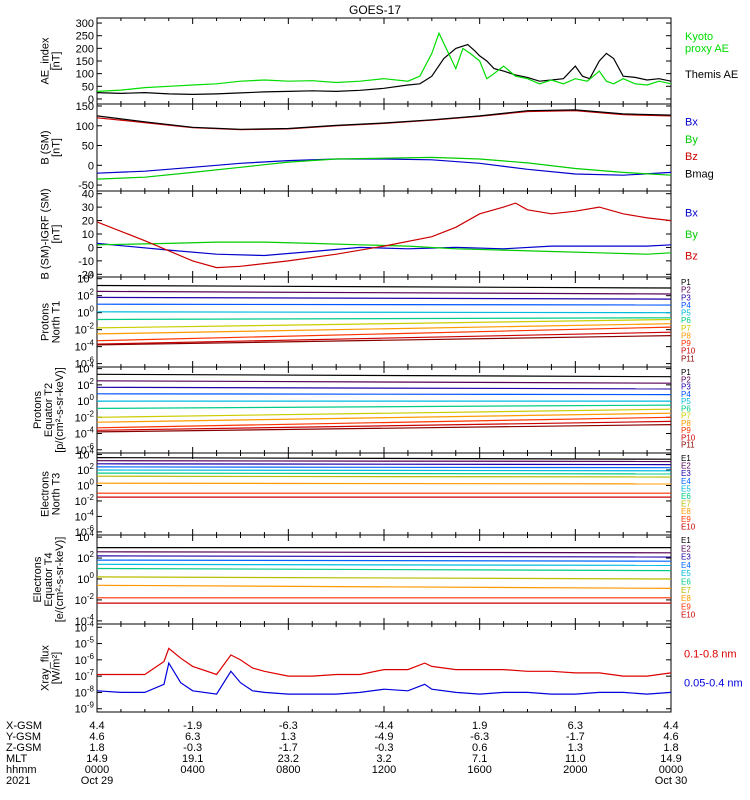 The image size is (750, 800). What do you see at coordinates (23, 748) in the screenshot?
I see `x-row-label: Z-GSM` at bounding box center [23, 748].